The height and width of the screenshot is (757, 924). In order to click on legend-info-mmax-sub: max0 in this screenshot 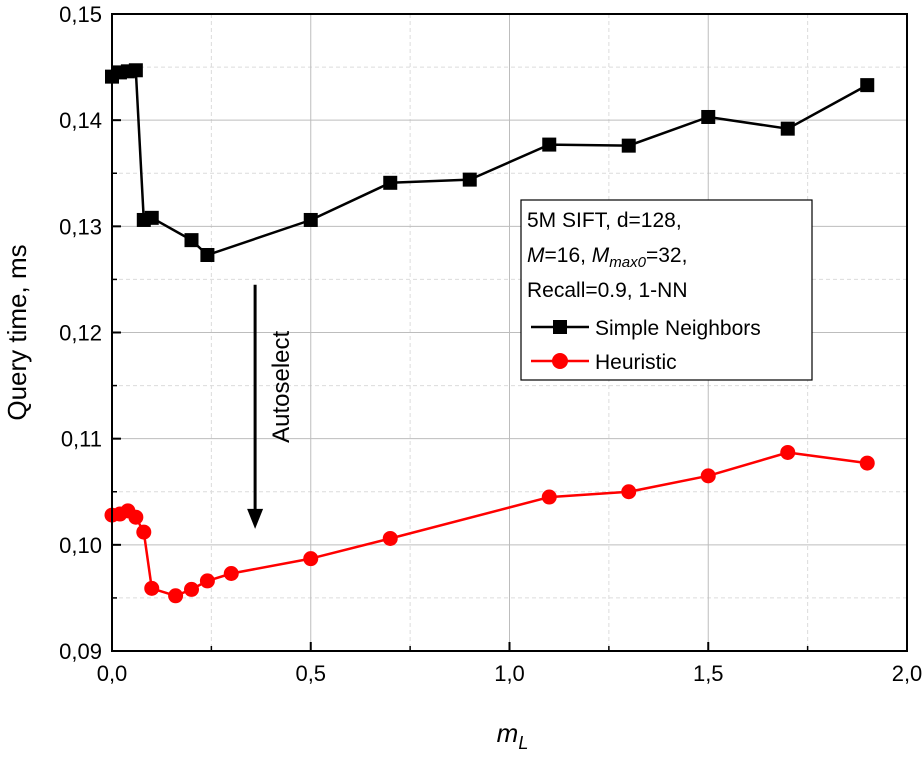, I will do `click(627, 262)`.